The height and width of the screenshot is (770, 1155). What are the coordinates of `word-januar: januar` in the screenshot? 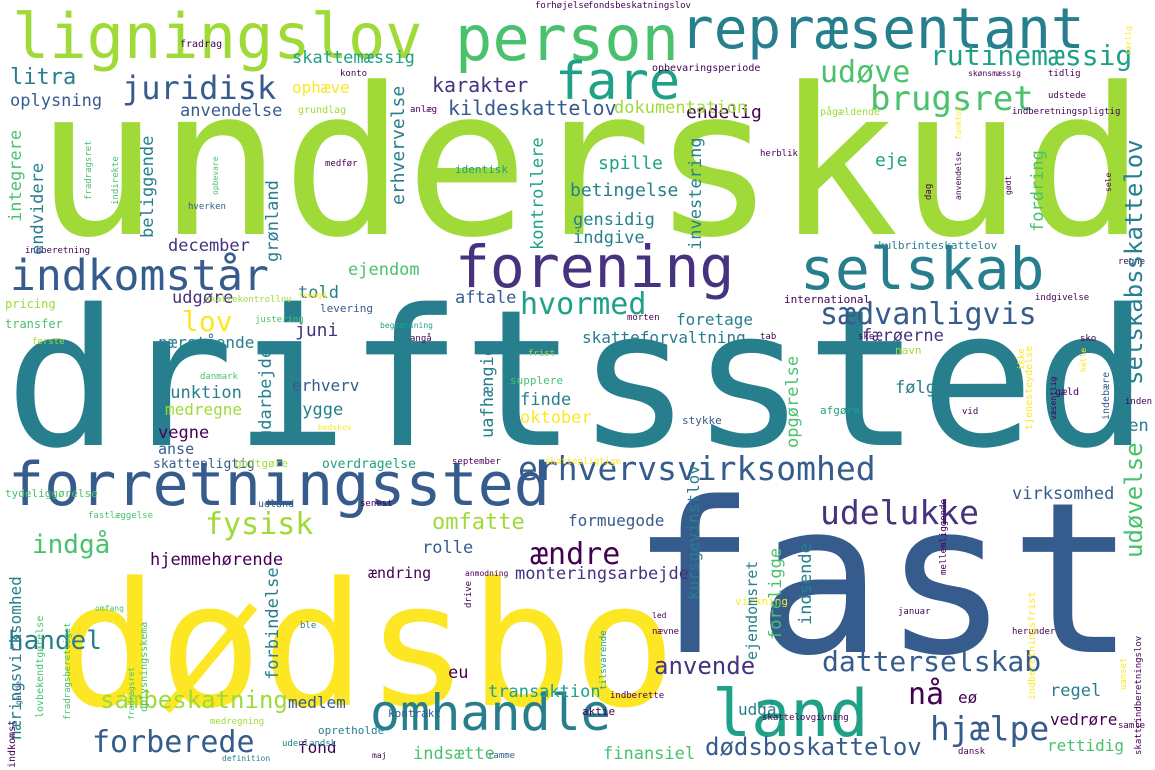 It's located at (914, 612).